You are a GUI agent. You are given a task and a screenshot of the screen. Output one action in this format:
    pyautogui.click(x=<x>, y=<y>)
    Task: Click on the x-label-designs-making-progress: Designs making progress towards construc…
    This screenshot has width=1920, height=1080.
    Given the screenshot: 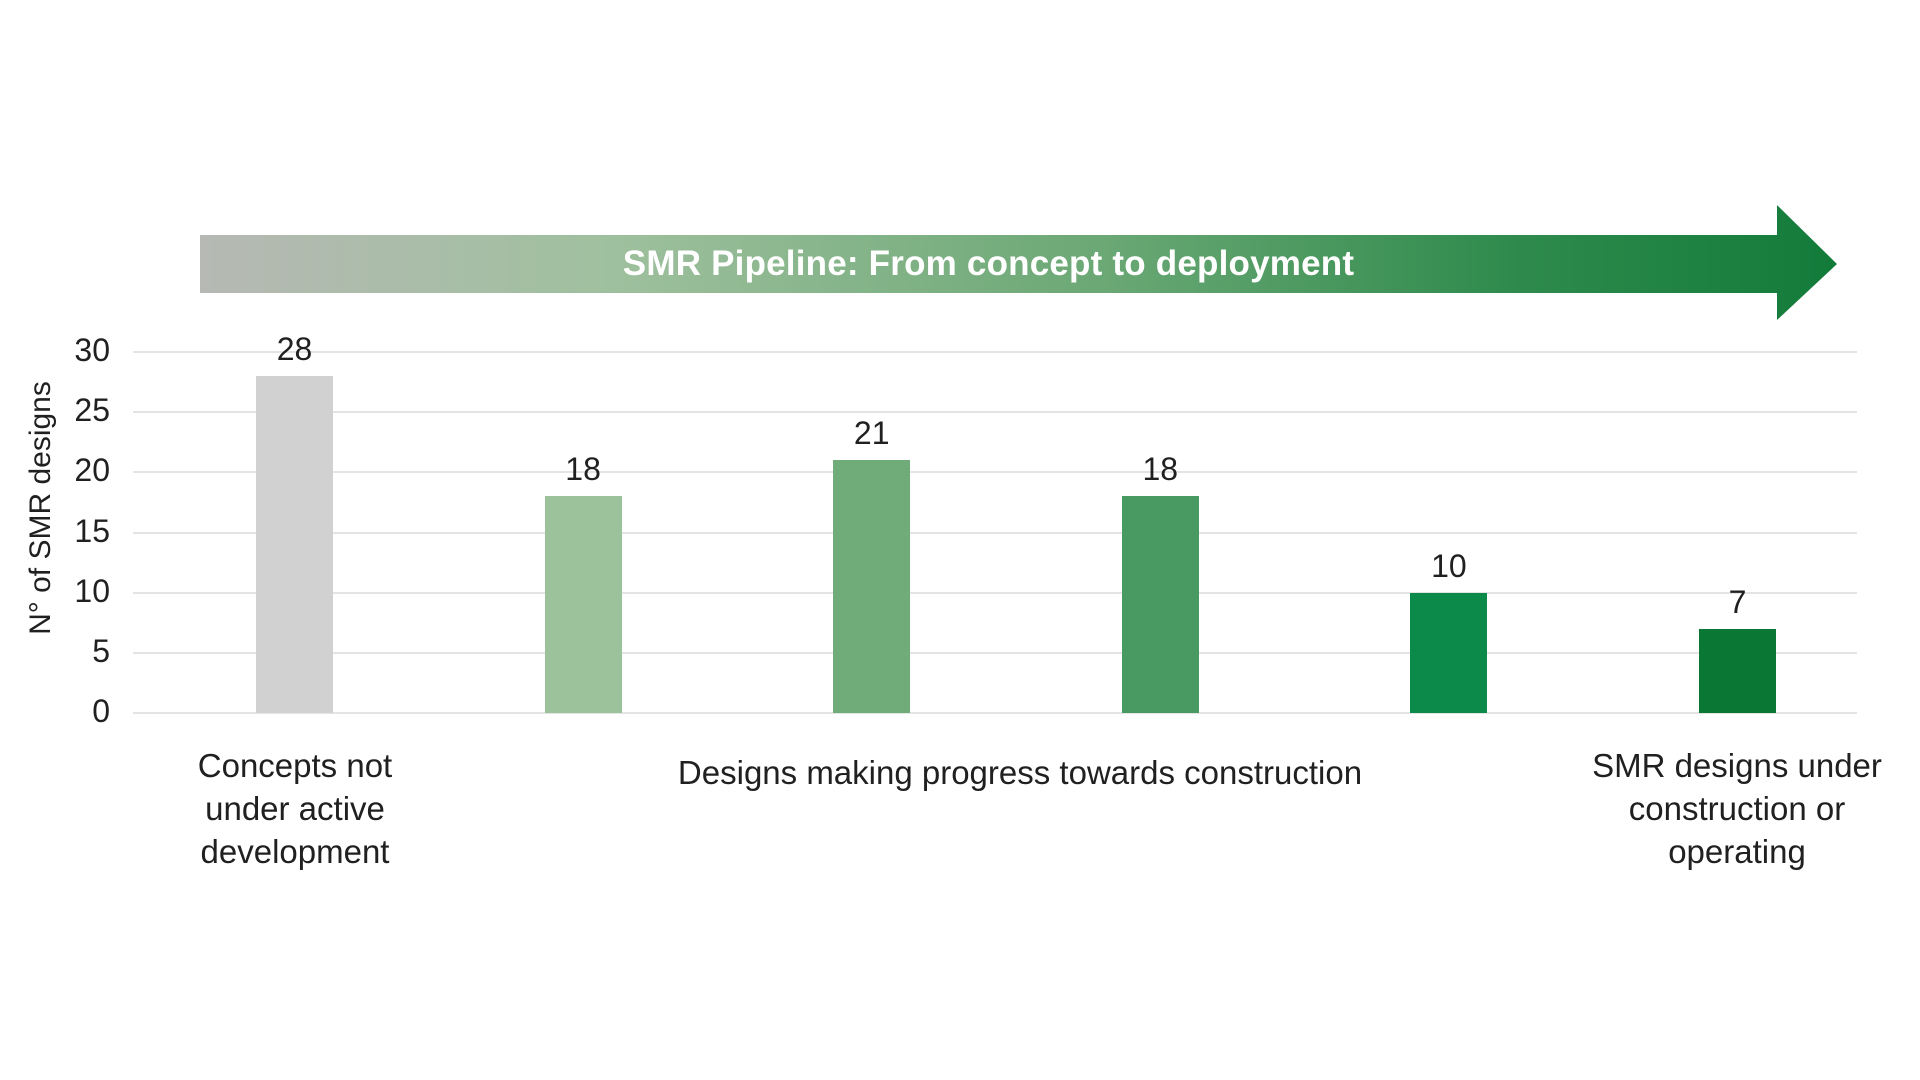 What is the action you would take?
    pyautogui.click(x=1020, y=772)
    